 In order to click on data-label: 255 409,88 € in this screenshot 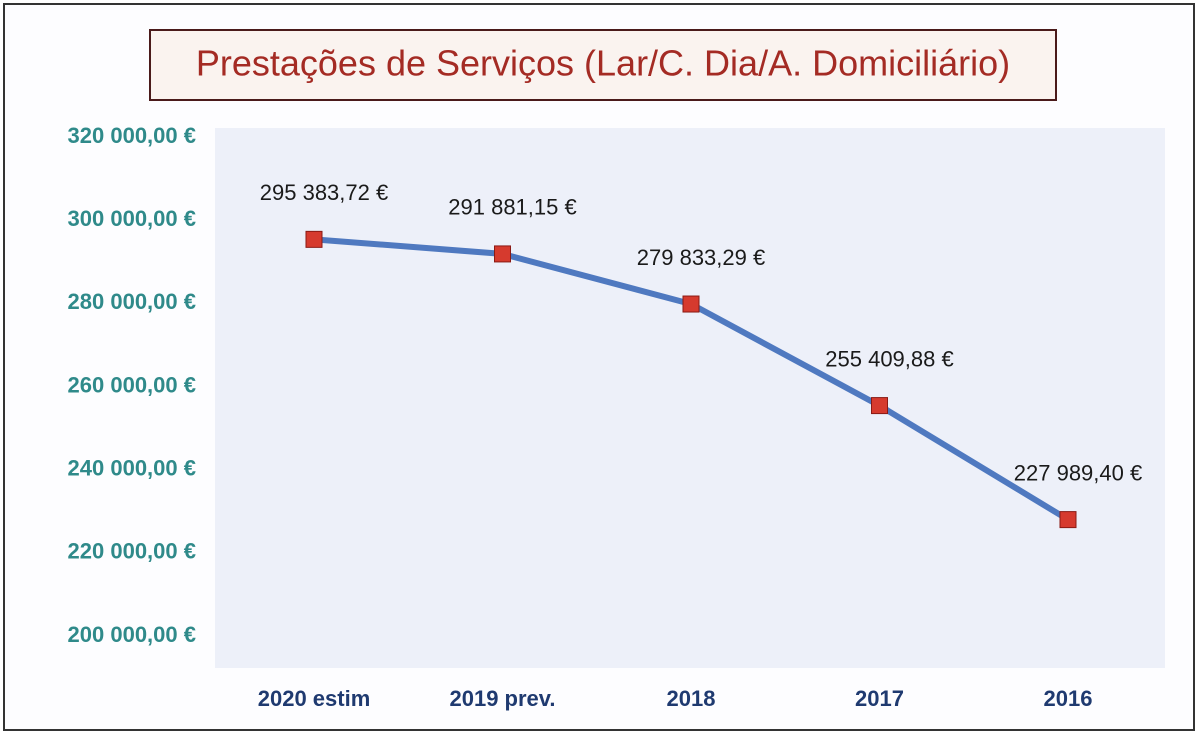, I will do `click(889, 358)`.